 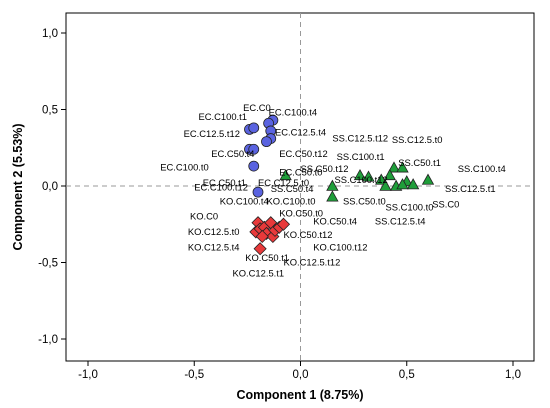 I want to click on point-label: KO.C12.5.t0, so click(x=214, y=231).